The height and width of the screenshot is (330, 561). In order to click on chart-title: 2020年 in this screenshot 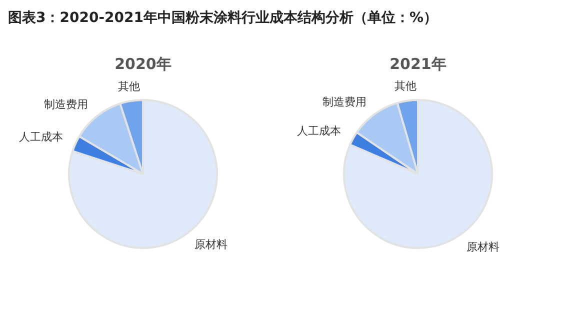, I will do `click(143, 63)`.